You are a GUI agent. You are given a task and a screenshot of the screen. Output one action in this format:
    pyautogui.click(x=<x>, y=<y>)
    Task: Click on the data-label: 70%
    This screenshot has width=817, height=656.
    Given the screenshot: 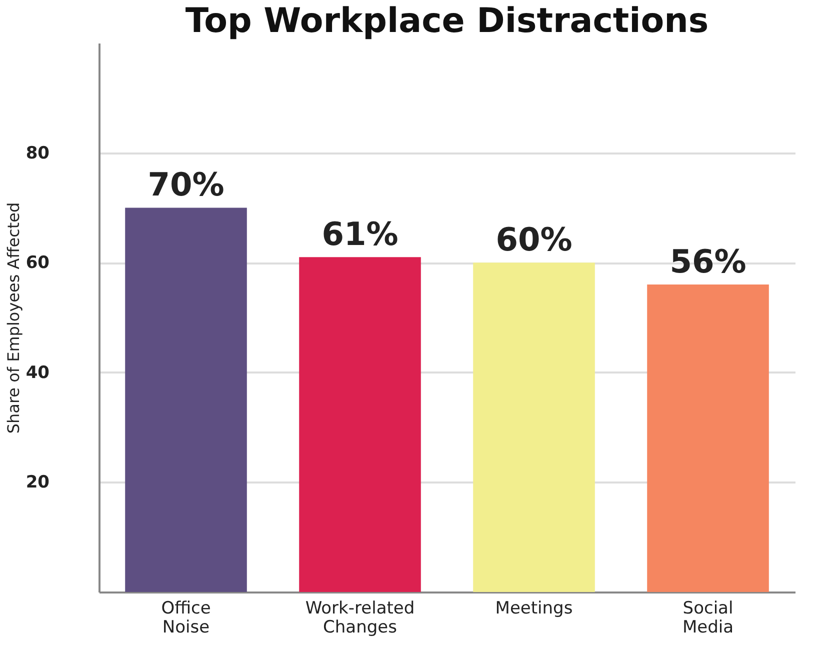 What is the action you would take?
    pyautogui.click(x=186, y=185)
    